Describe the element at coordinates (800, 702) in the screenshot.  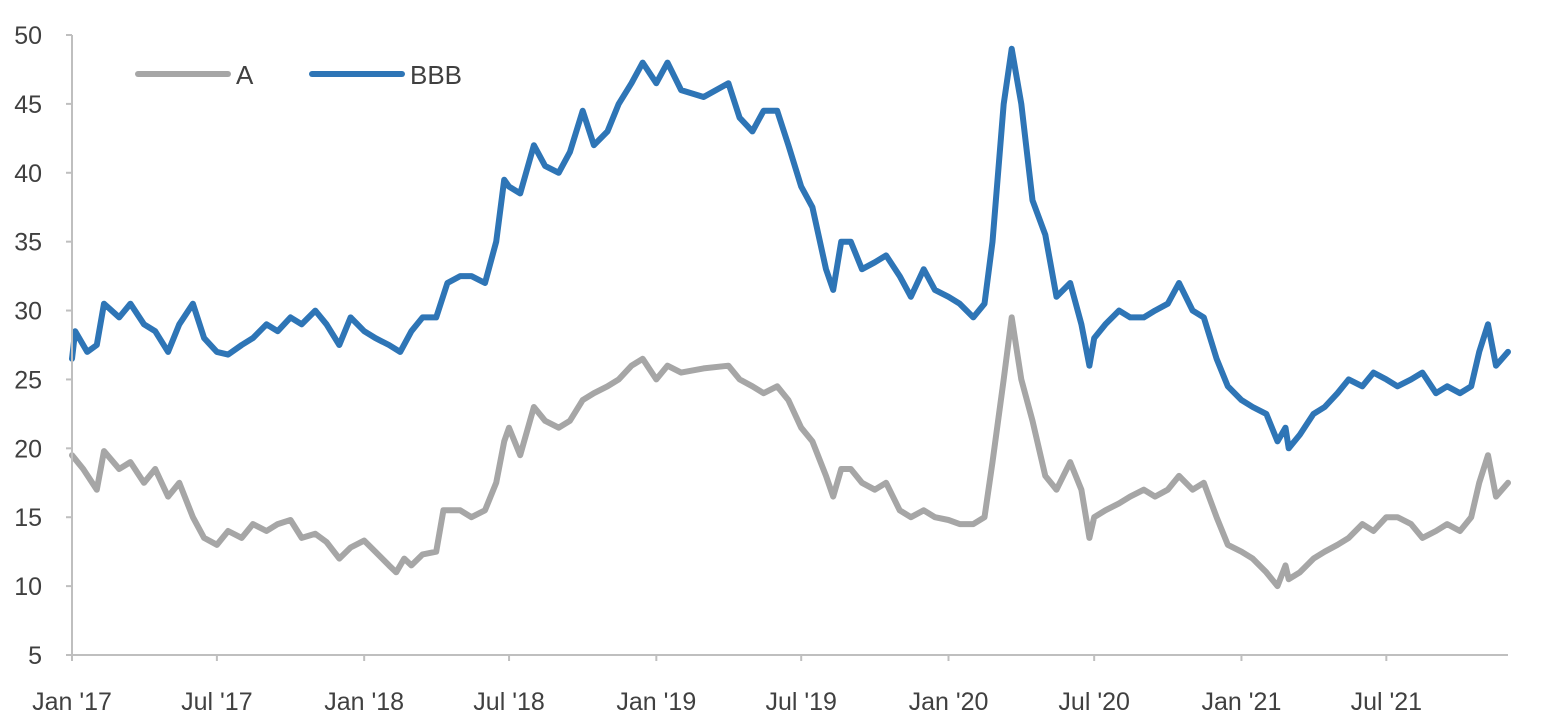
I see `x-tick-label: Jul '19` at that location.